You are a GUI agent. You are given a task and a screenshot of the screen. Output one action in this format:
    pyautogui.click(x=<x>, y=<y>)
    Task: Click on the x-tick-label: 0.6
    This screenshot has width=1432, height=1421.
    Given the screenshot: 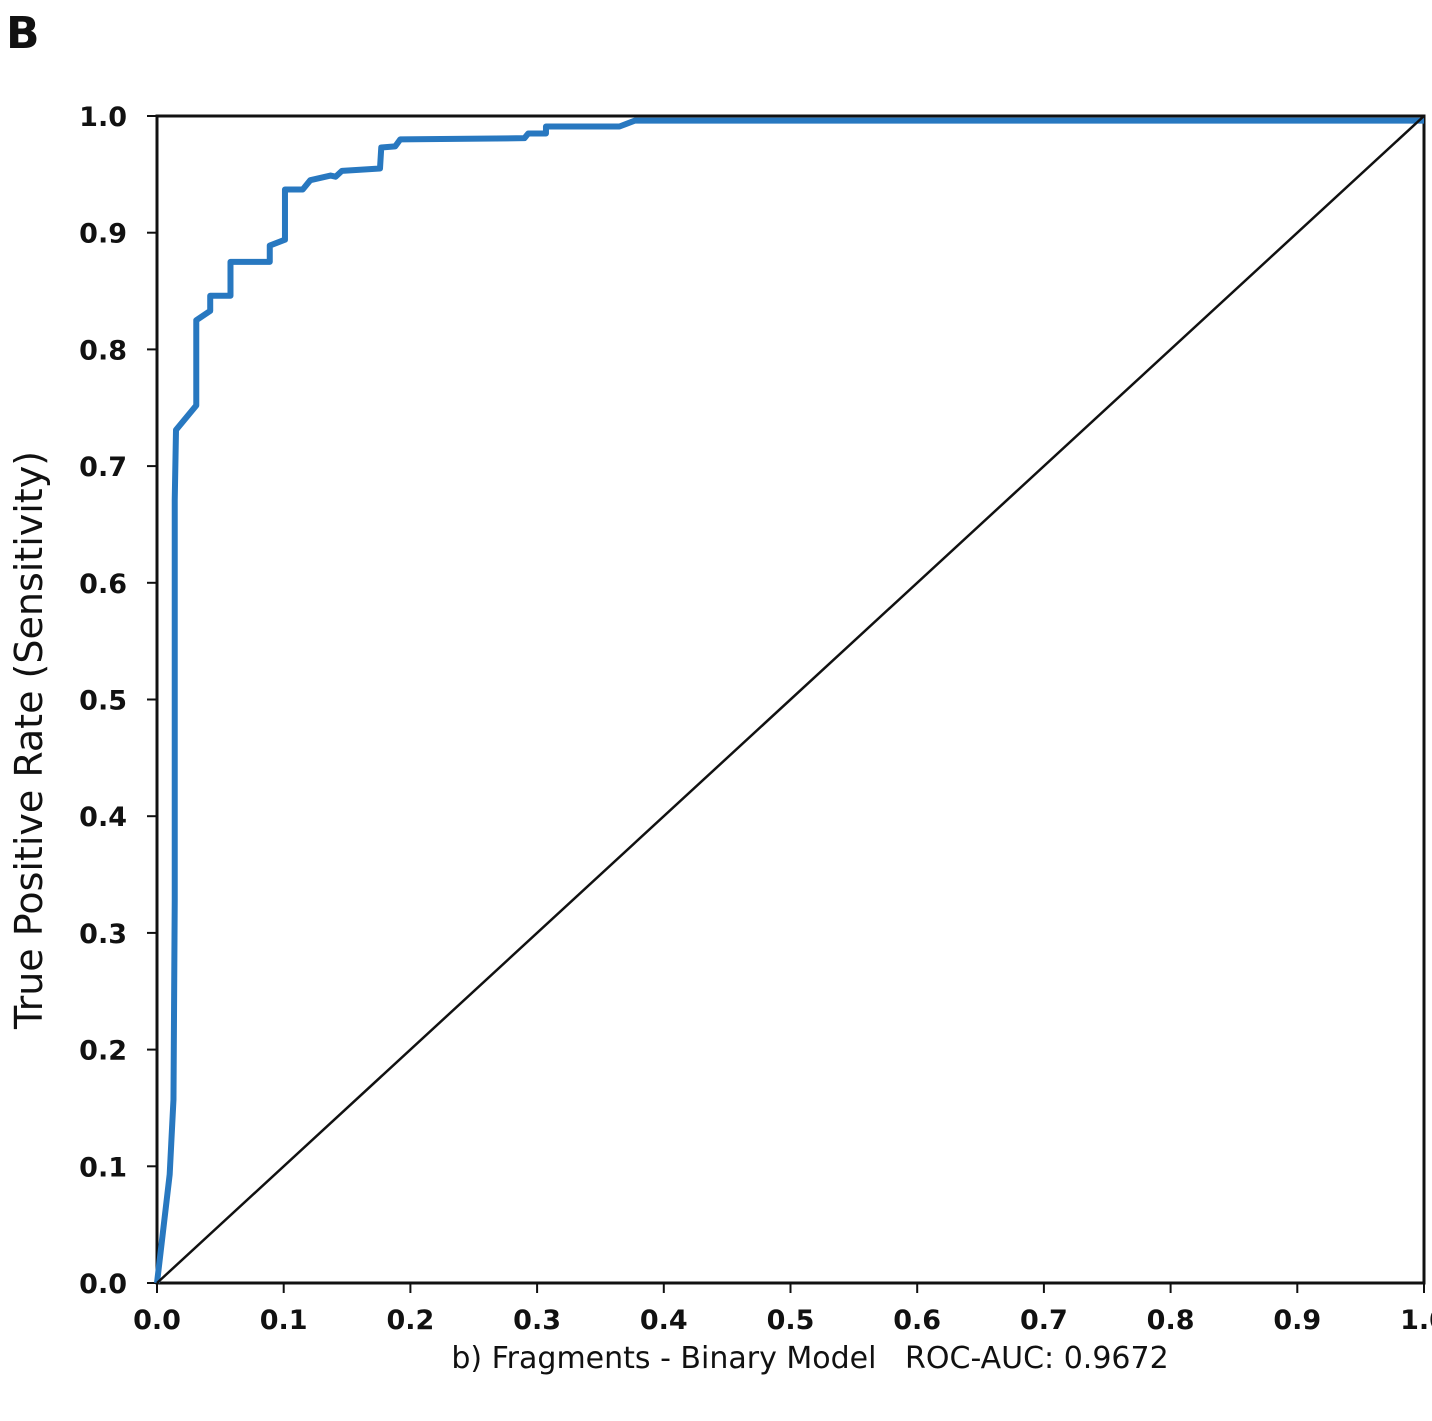 What is the action you would take?
    pyautogui.click(x=917, y=1320)
    